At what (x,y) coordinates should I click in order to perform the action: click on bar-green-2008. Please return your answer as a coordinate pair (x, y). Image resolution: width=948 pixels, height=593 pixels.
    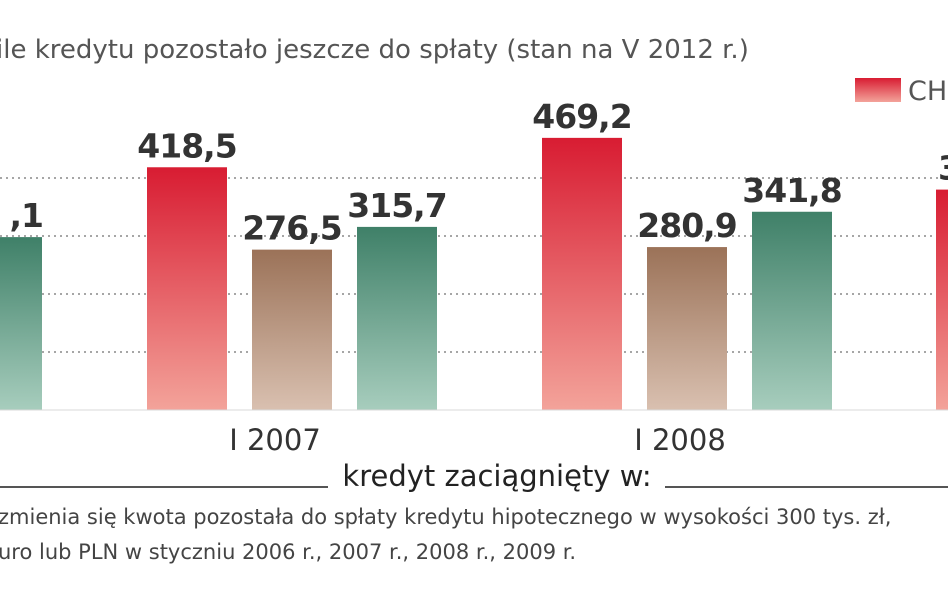
    Looking at the image, I should click on (792, 310).